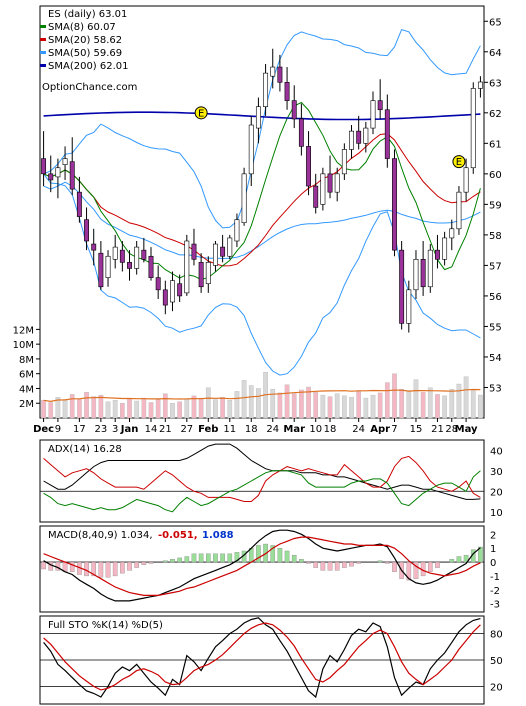  What do you see at coordinates (165, 429) in the screenshot?
I see `date-tick-label-7: 21` at bounding box center [165, 429].